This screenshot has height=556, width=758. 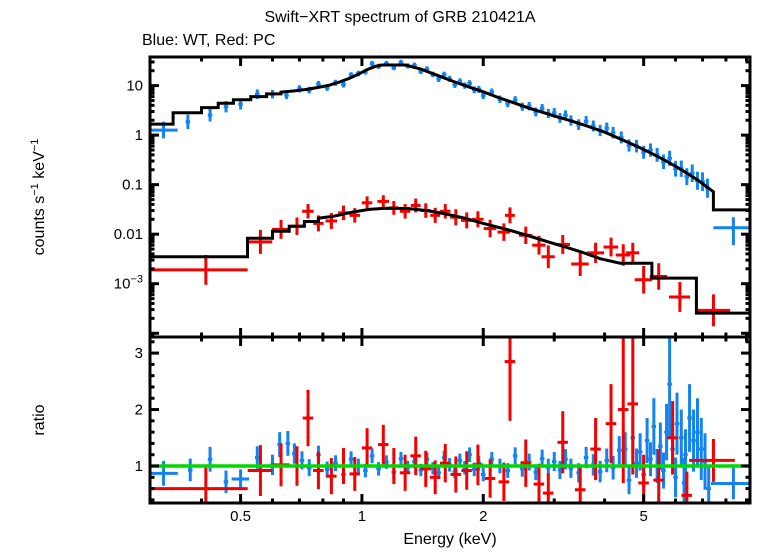 What do you see at coordinates (399, 17) in the screenshot?
I see `plot-title: Swift−XRT spectrum of GRB 210421A` at bounding box center [399, 17].